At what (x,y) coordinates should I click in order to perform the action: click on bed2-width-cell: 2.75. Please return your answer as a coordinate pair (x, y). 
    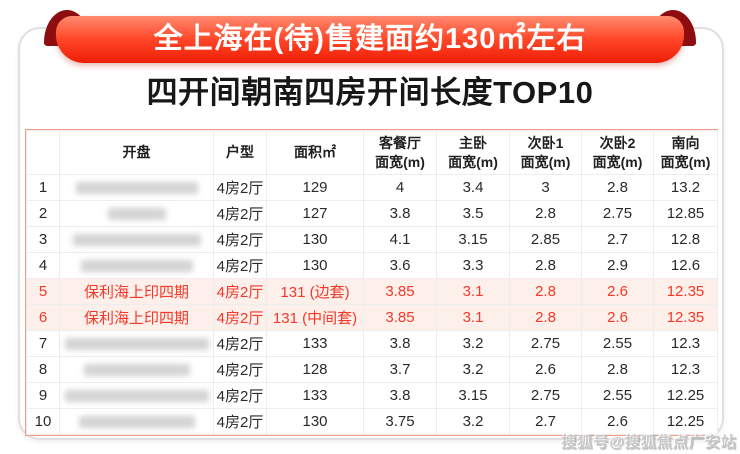
    Looking at the image, I should click on (617, 213).